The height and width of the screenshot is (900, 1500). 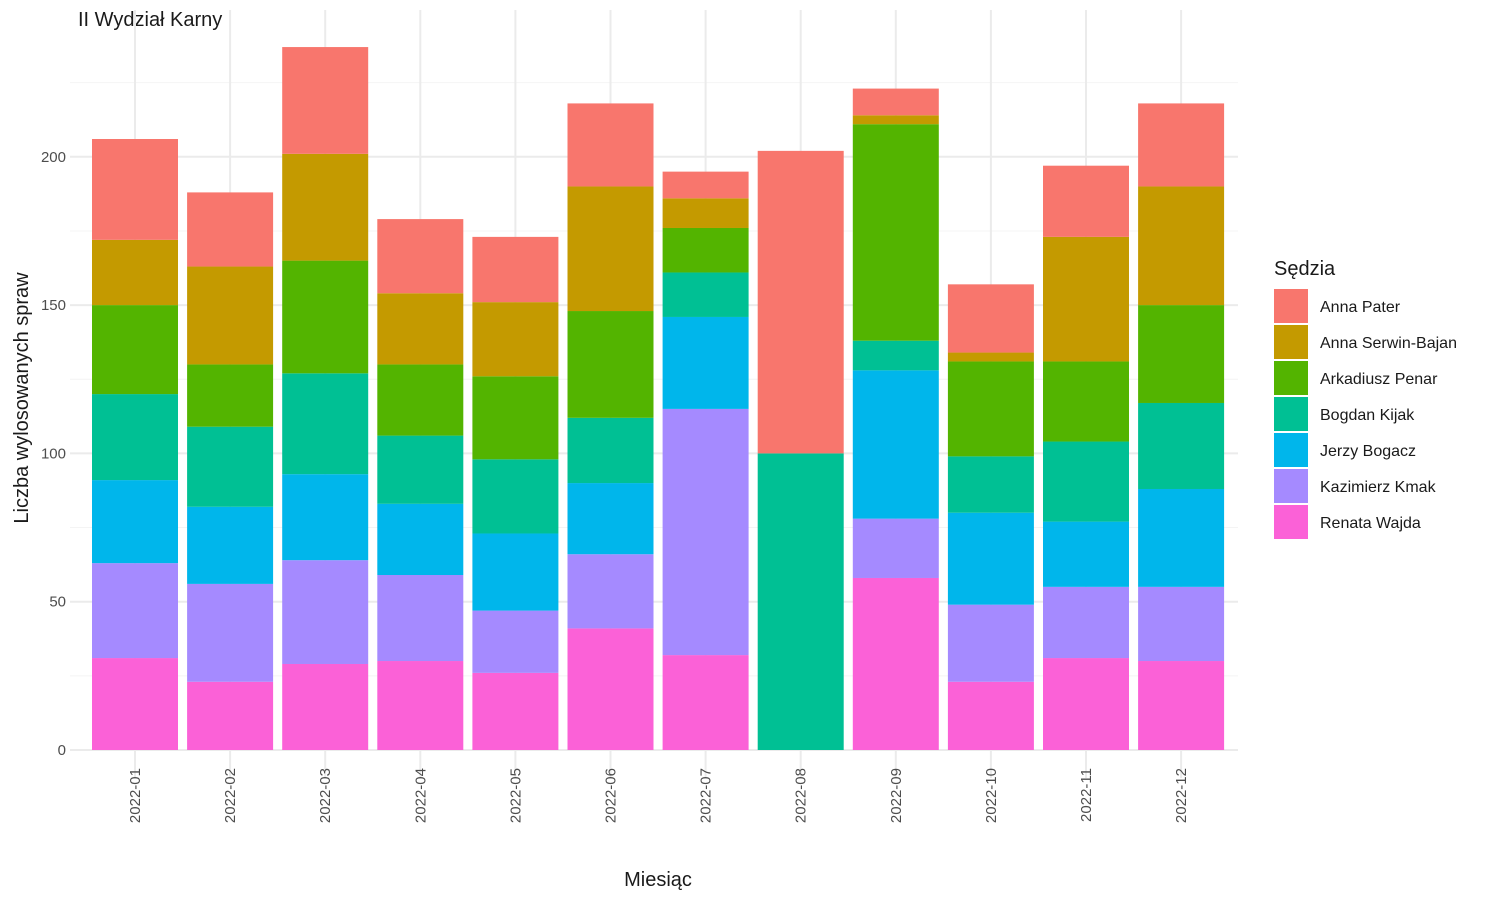 I want to click on y-tick-label: 100, so click(x=53, y=453).